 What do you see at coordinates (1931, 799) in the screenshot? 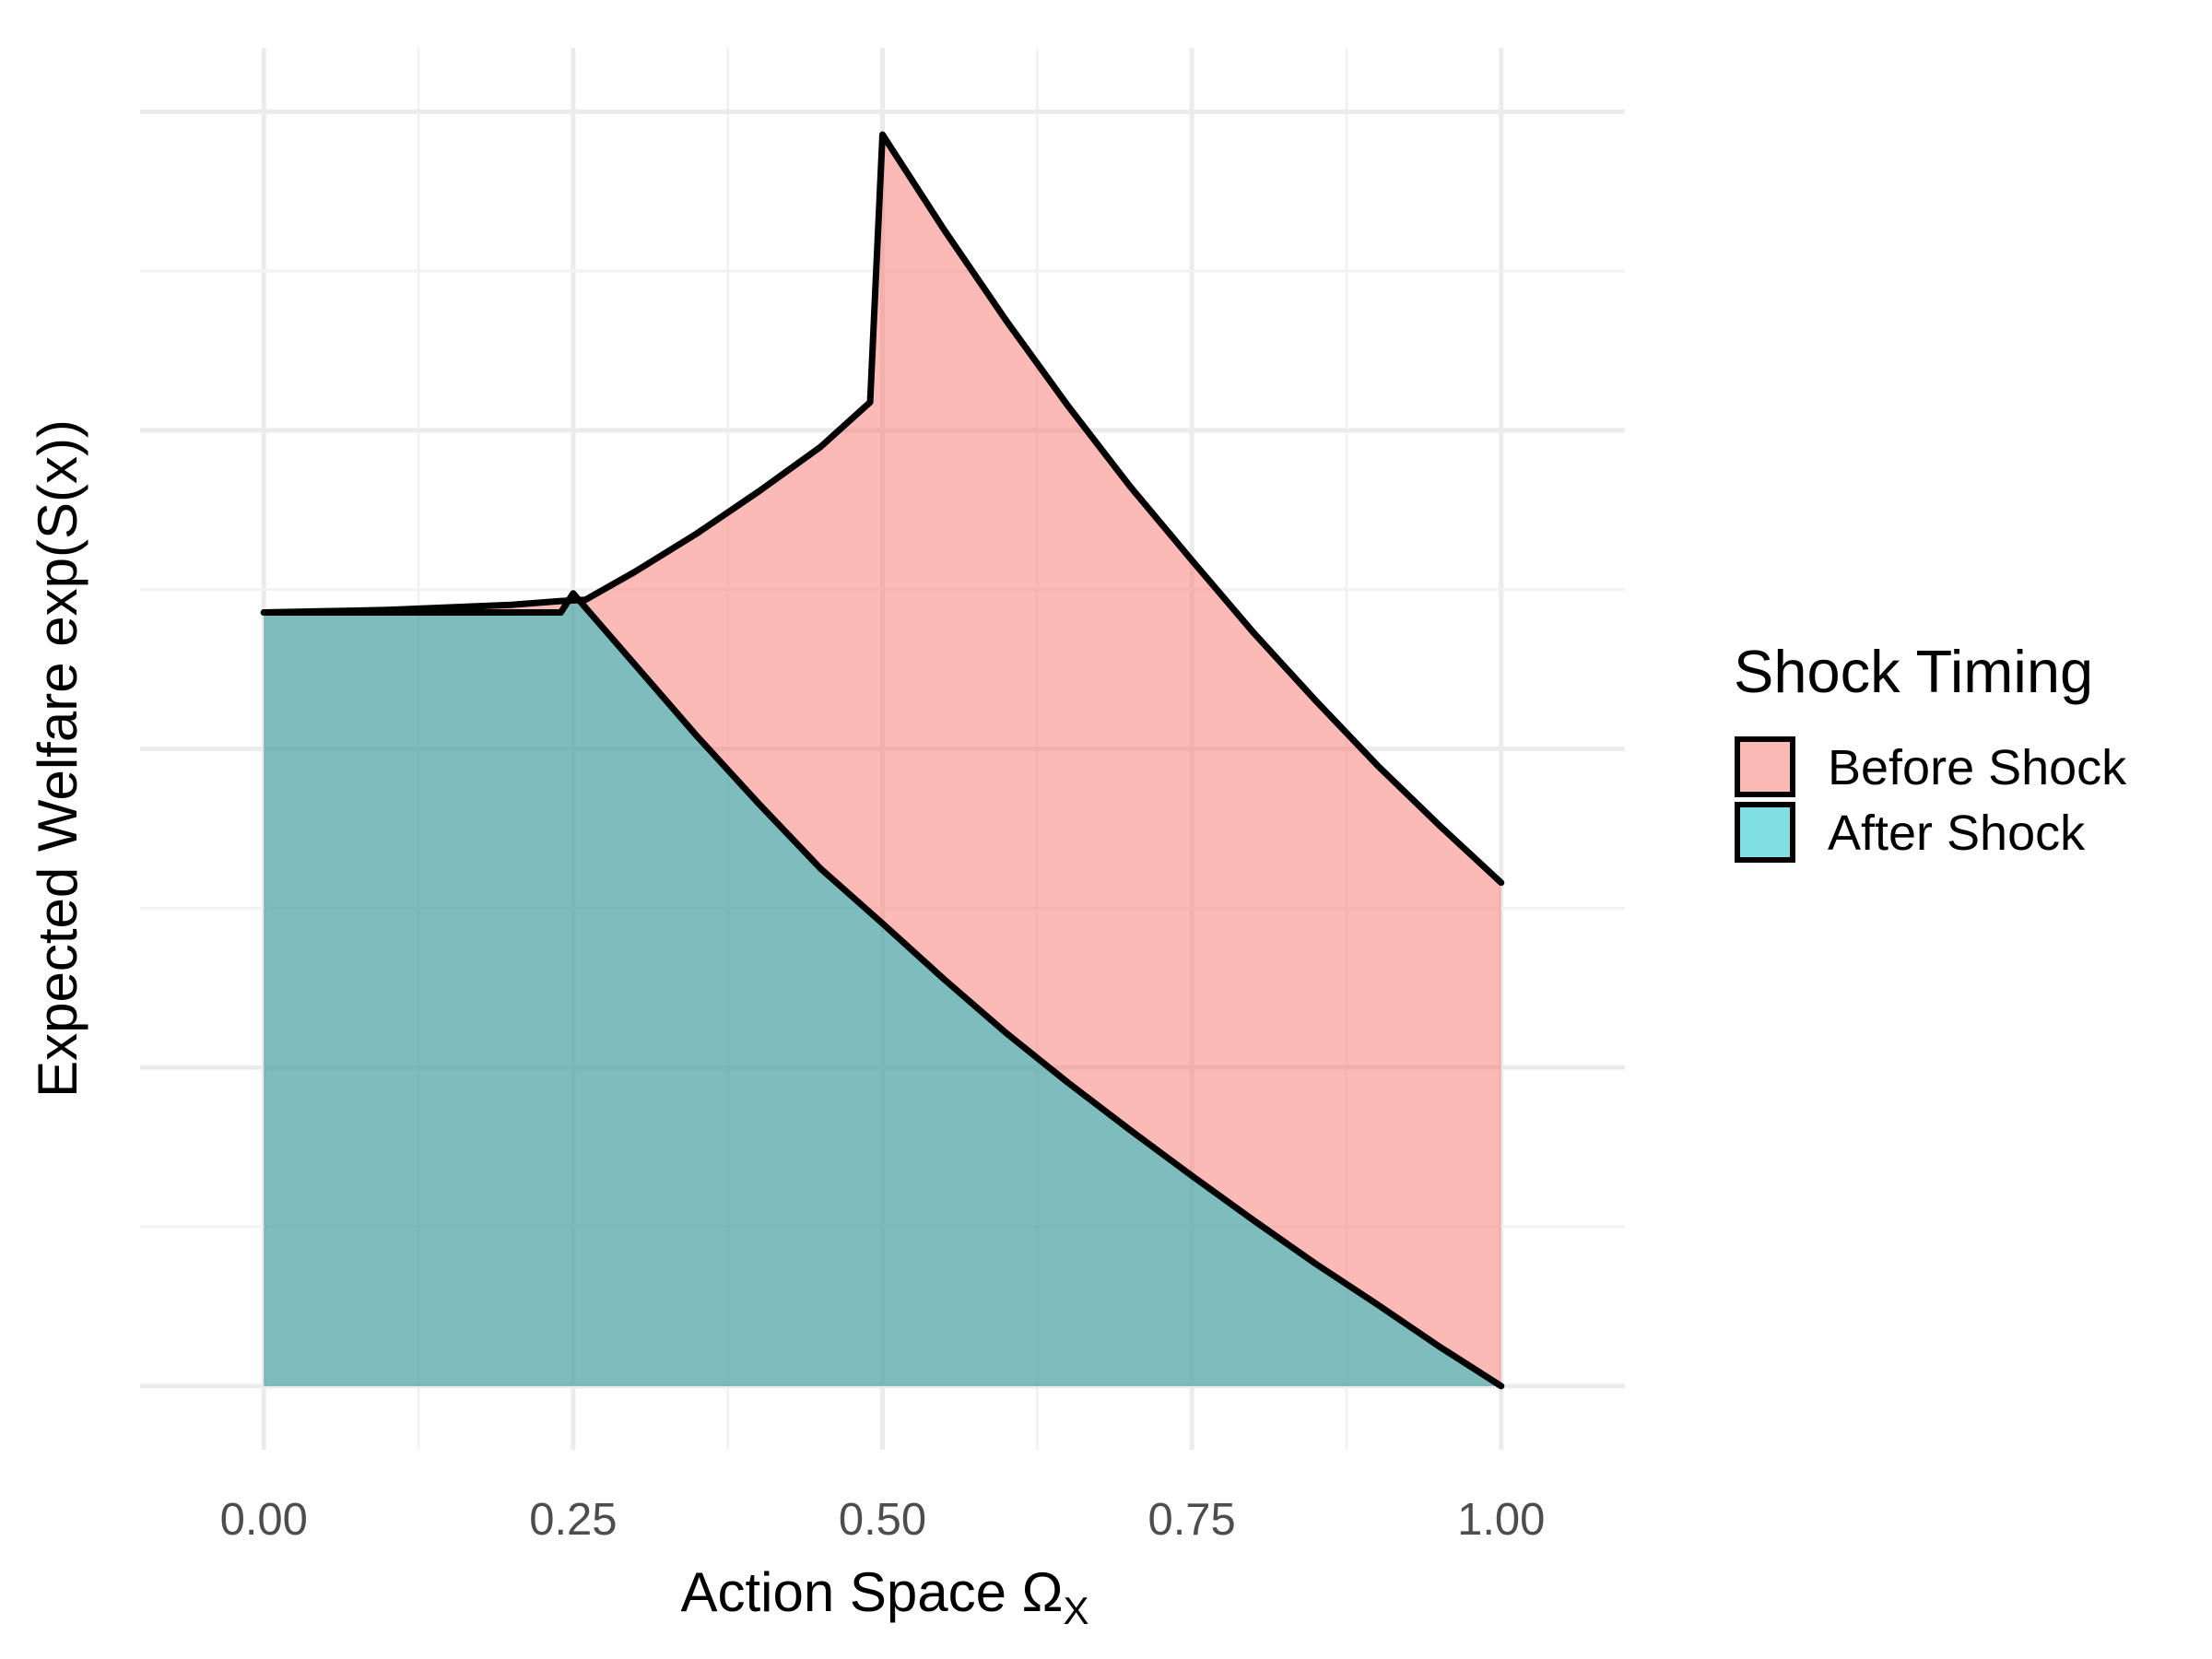
I see `legend-items: Before Shock After Shock` at bounding box center [1931, 799].